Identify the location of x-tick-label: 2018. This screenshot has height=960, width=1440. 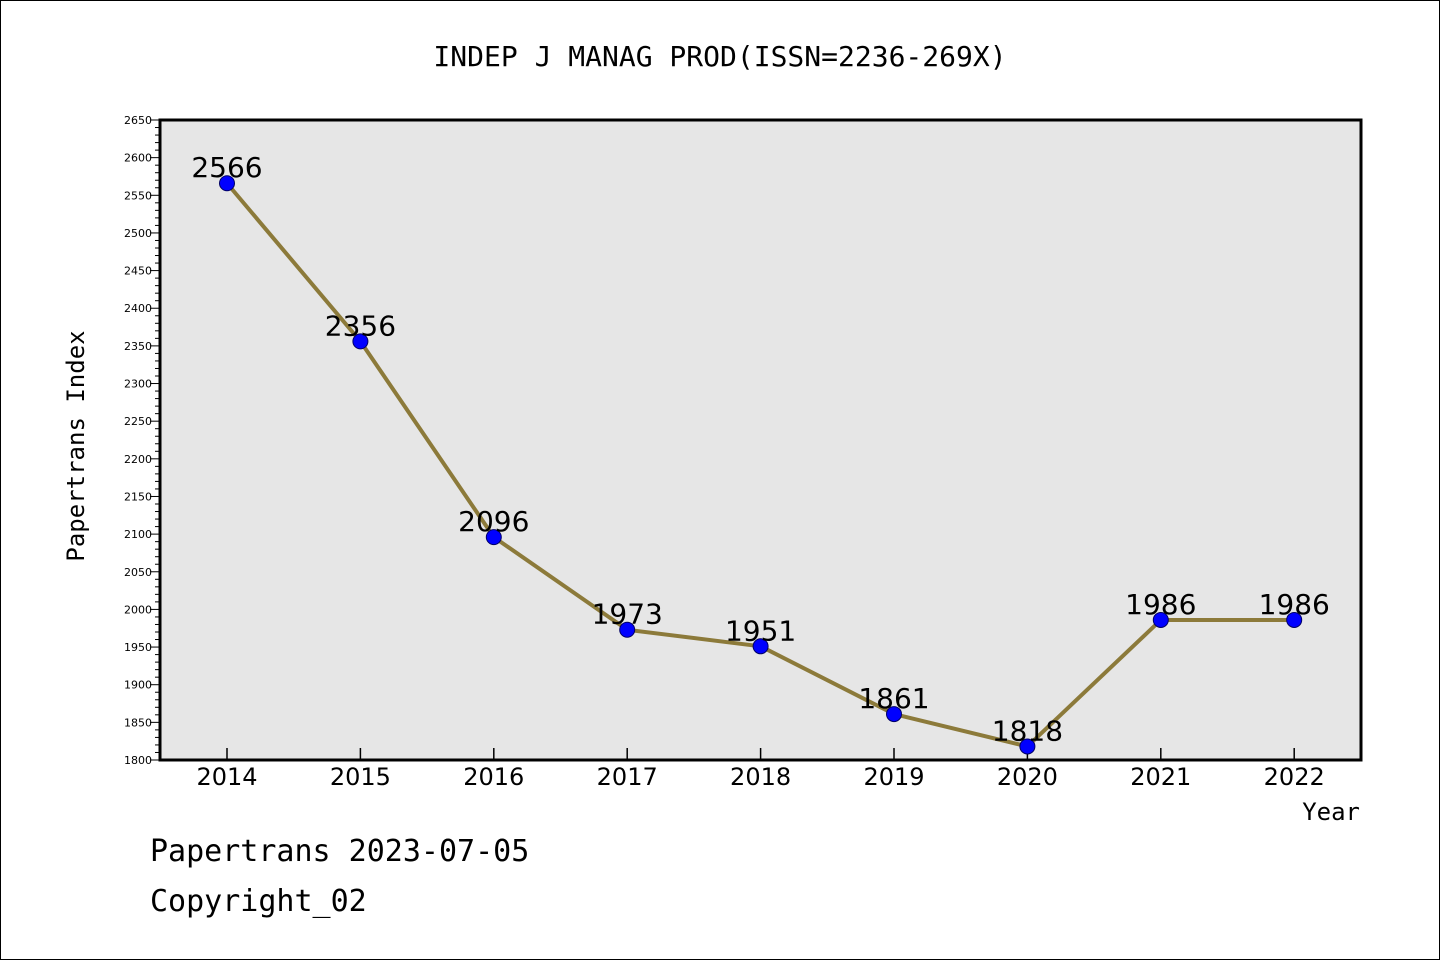
(760, 777).